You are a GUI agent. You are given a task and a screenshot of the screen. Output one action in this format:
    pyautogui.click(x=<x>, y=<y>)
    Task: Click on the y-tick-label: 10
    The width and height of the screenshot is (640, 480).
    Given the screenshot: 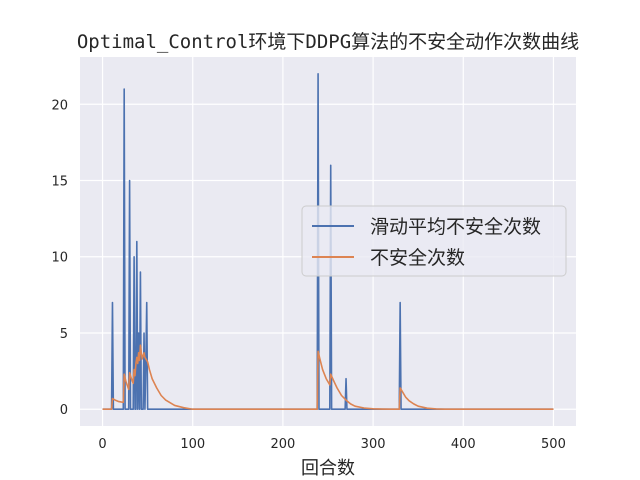 What is the action you would take?
    pyautogui.click(x=59, y=258)
    